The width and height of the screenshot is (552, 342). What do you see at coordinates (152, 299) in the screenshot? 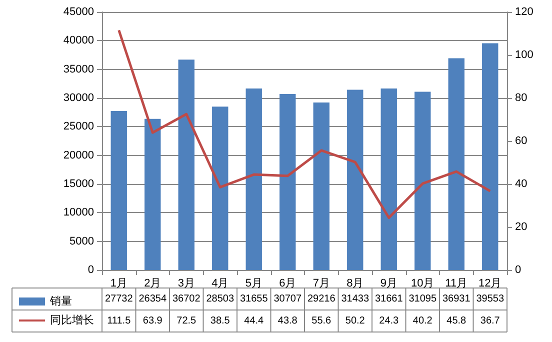
I see `data-label: 26354` at bounding box center [152, 299].